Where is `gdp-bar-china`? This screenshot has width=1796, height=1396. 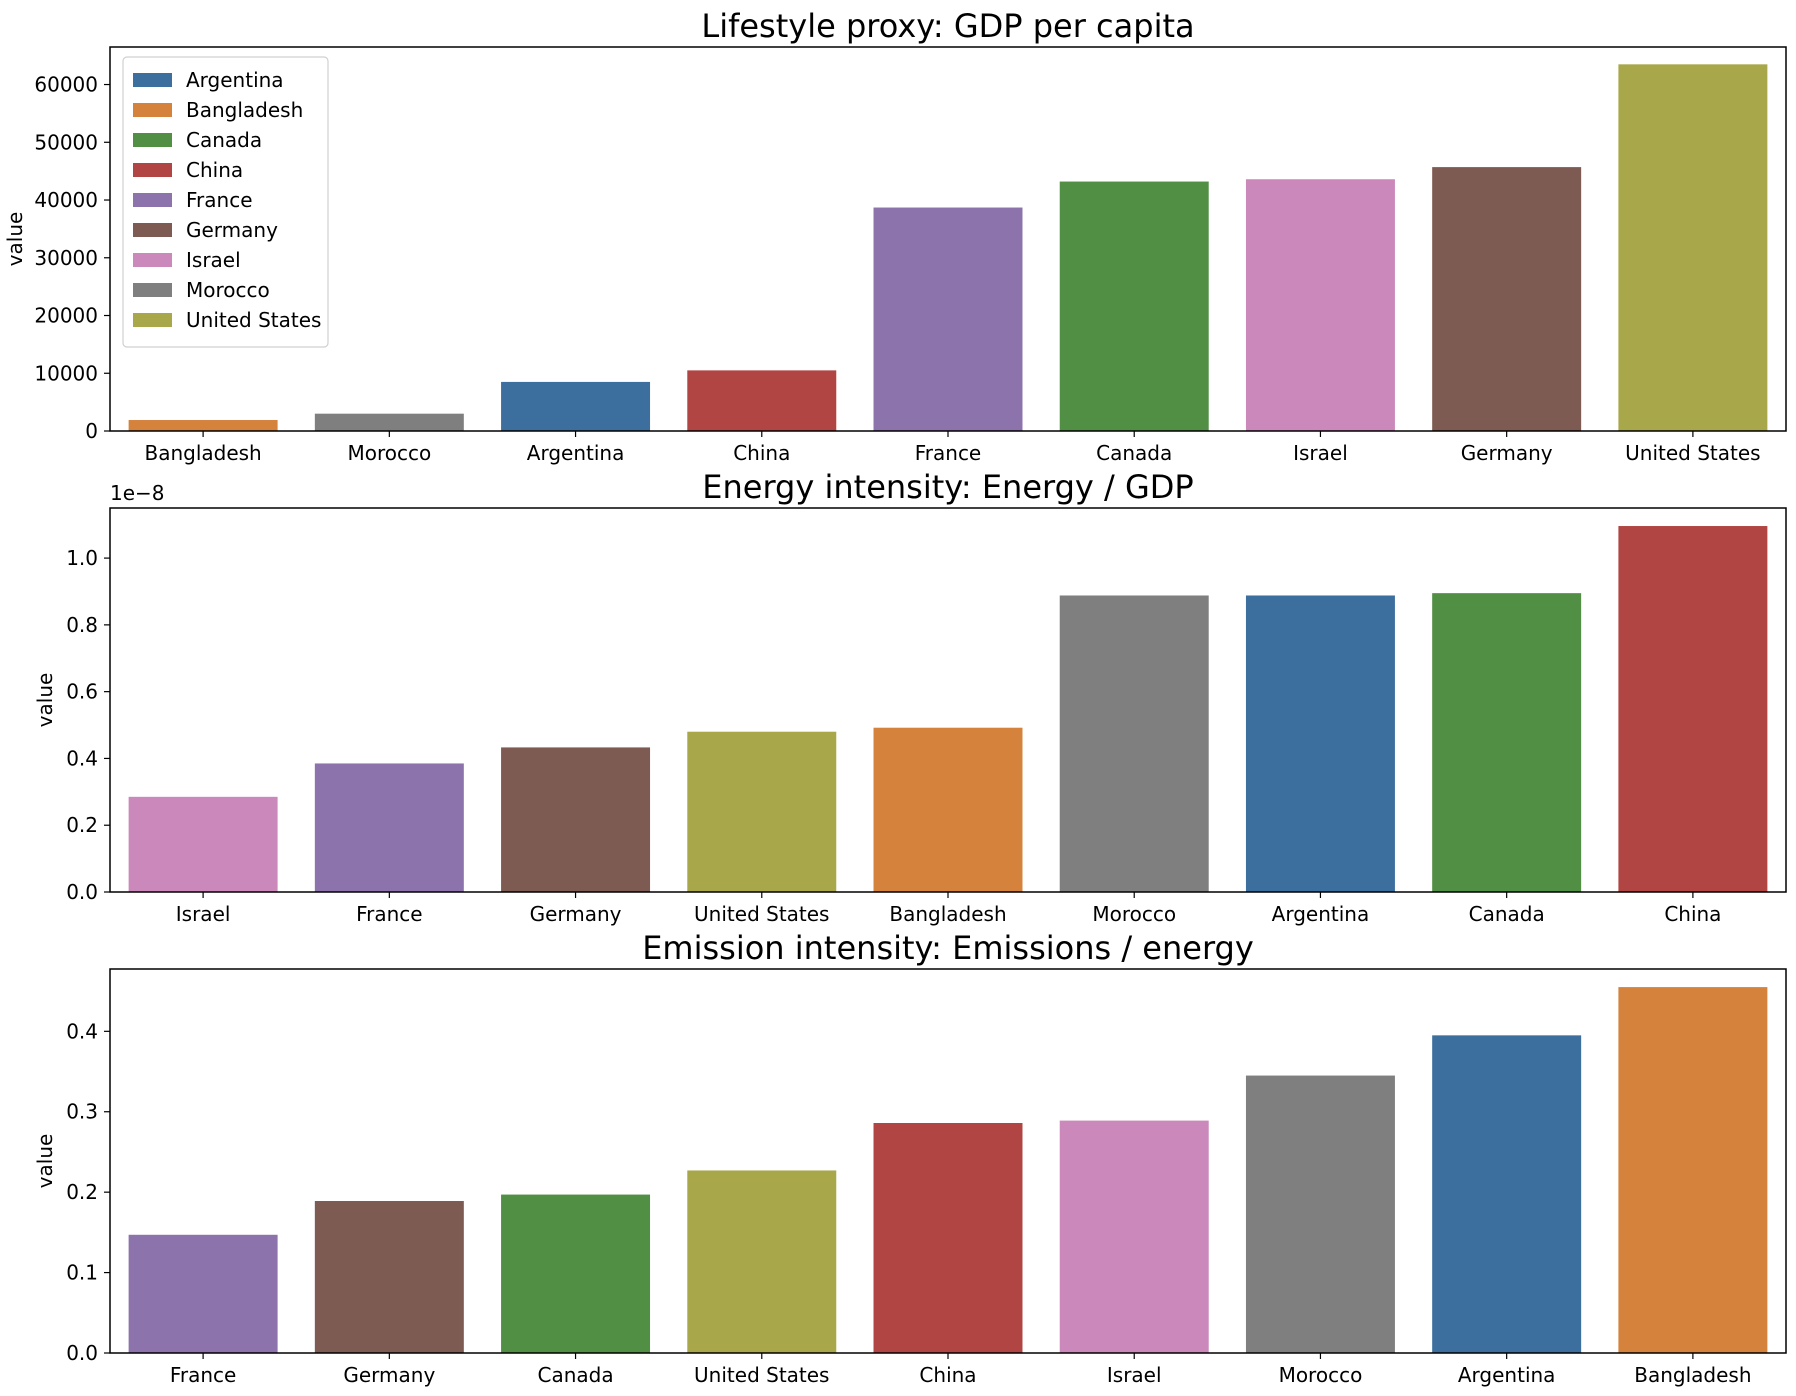
gdp-bar-china is located at coordinates (762, 400).